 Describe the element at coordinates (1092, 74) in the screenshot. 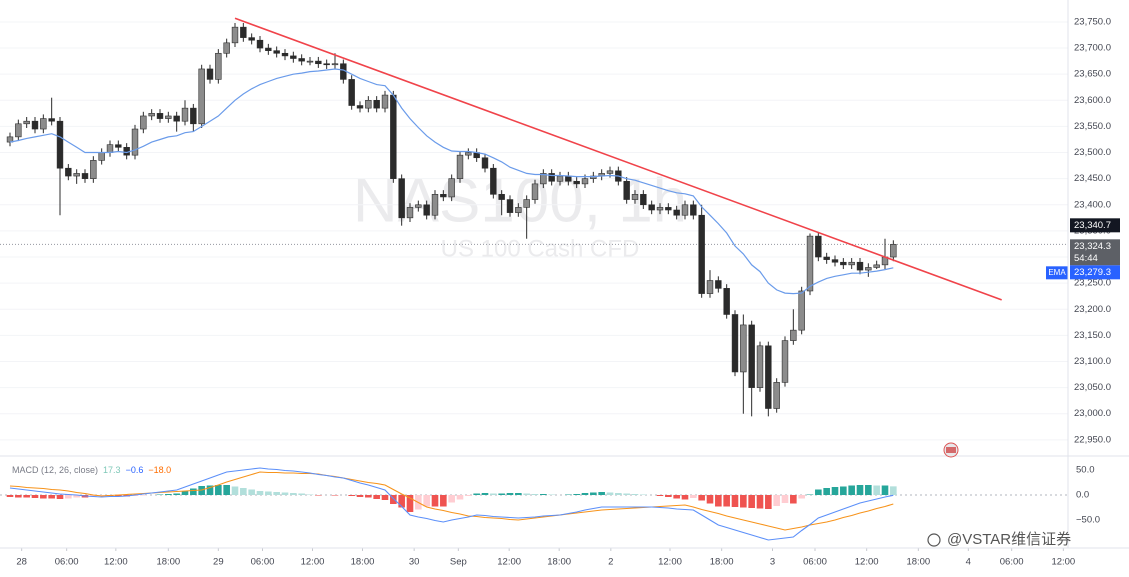

I see `y-tick-label: 23,650.0` at that location.